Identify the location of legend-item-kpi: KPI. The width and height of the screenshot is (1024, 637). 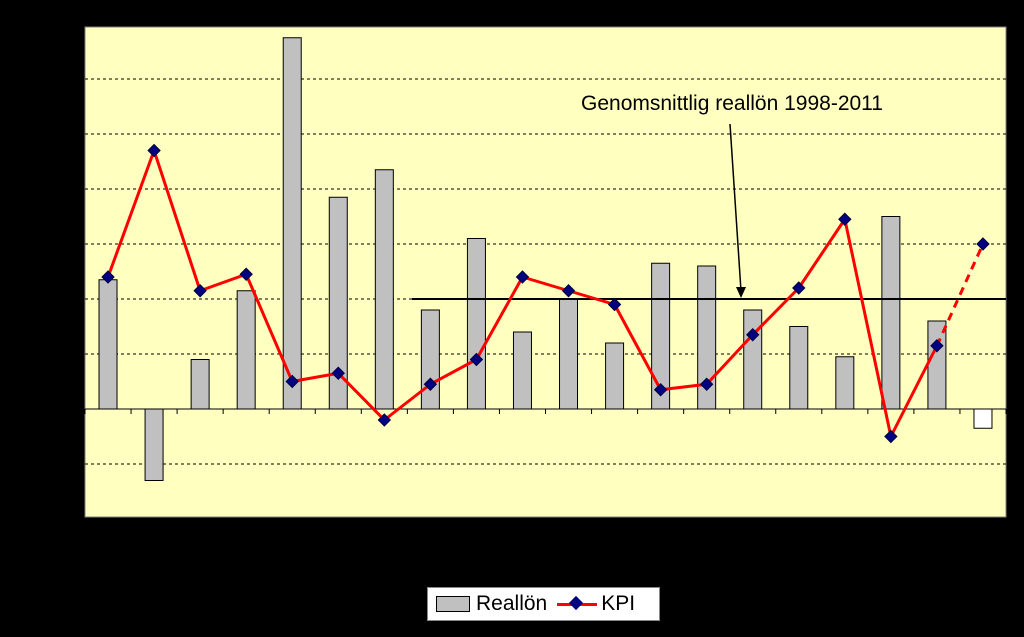
(591, 604).